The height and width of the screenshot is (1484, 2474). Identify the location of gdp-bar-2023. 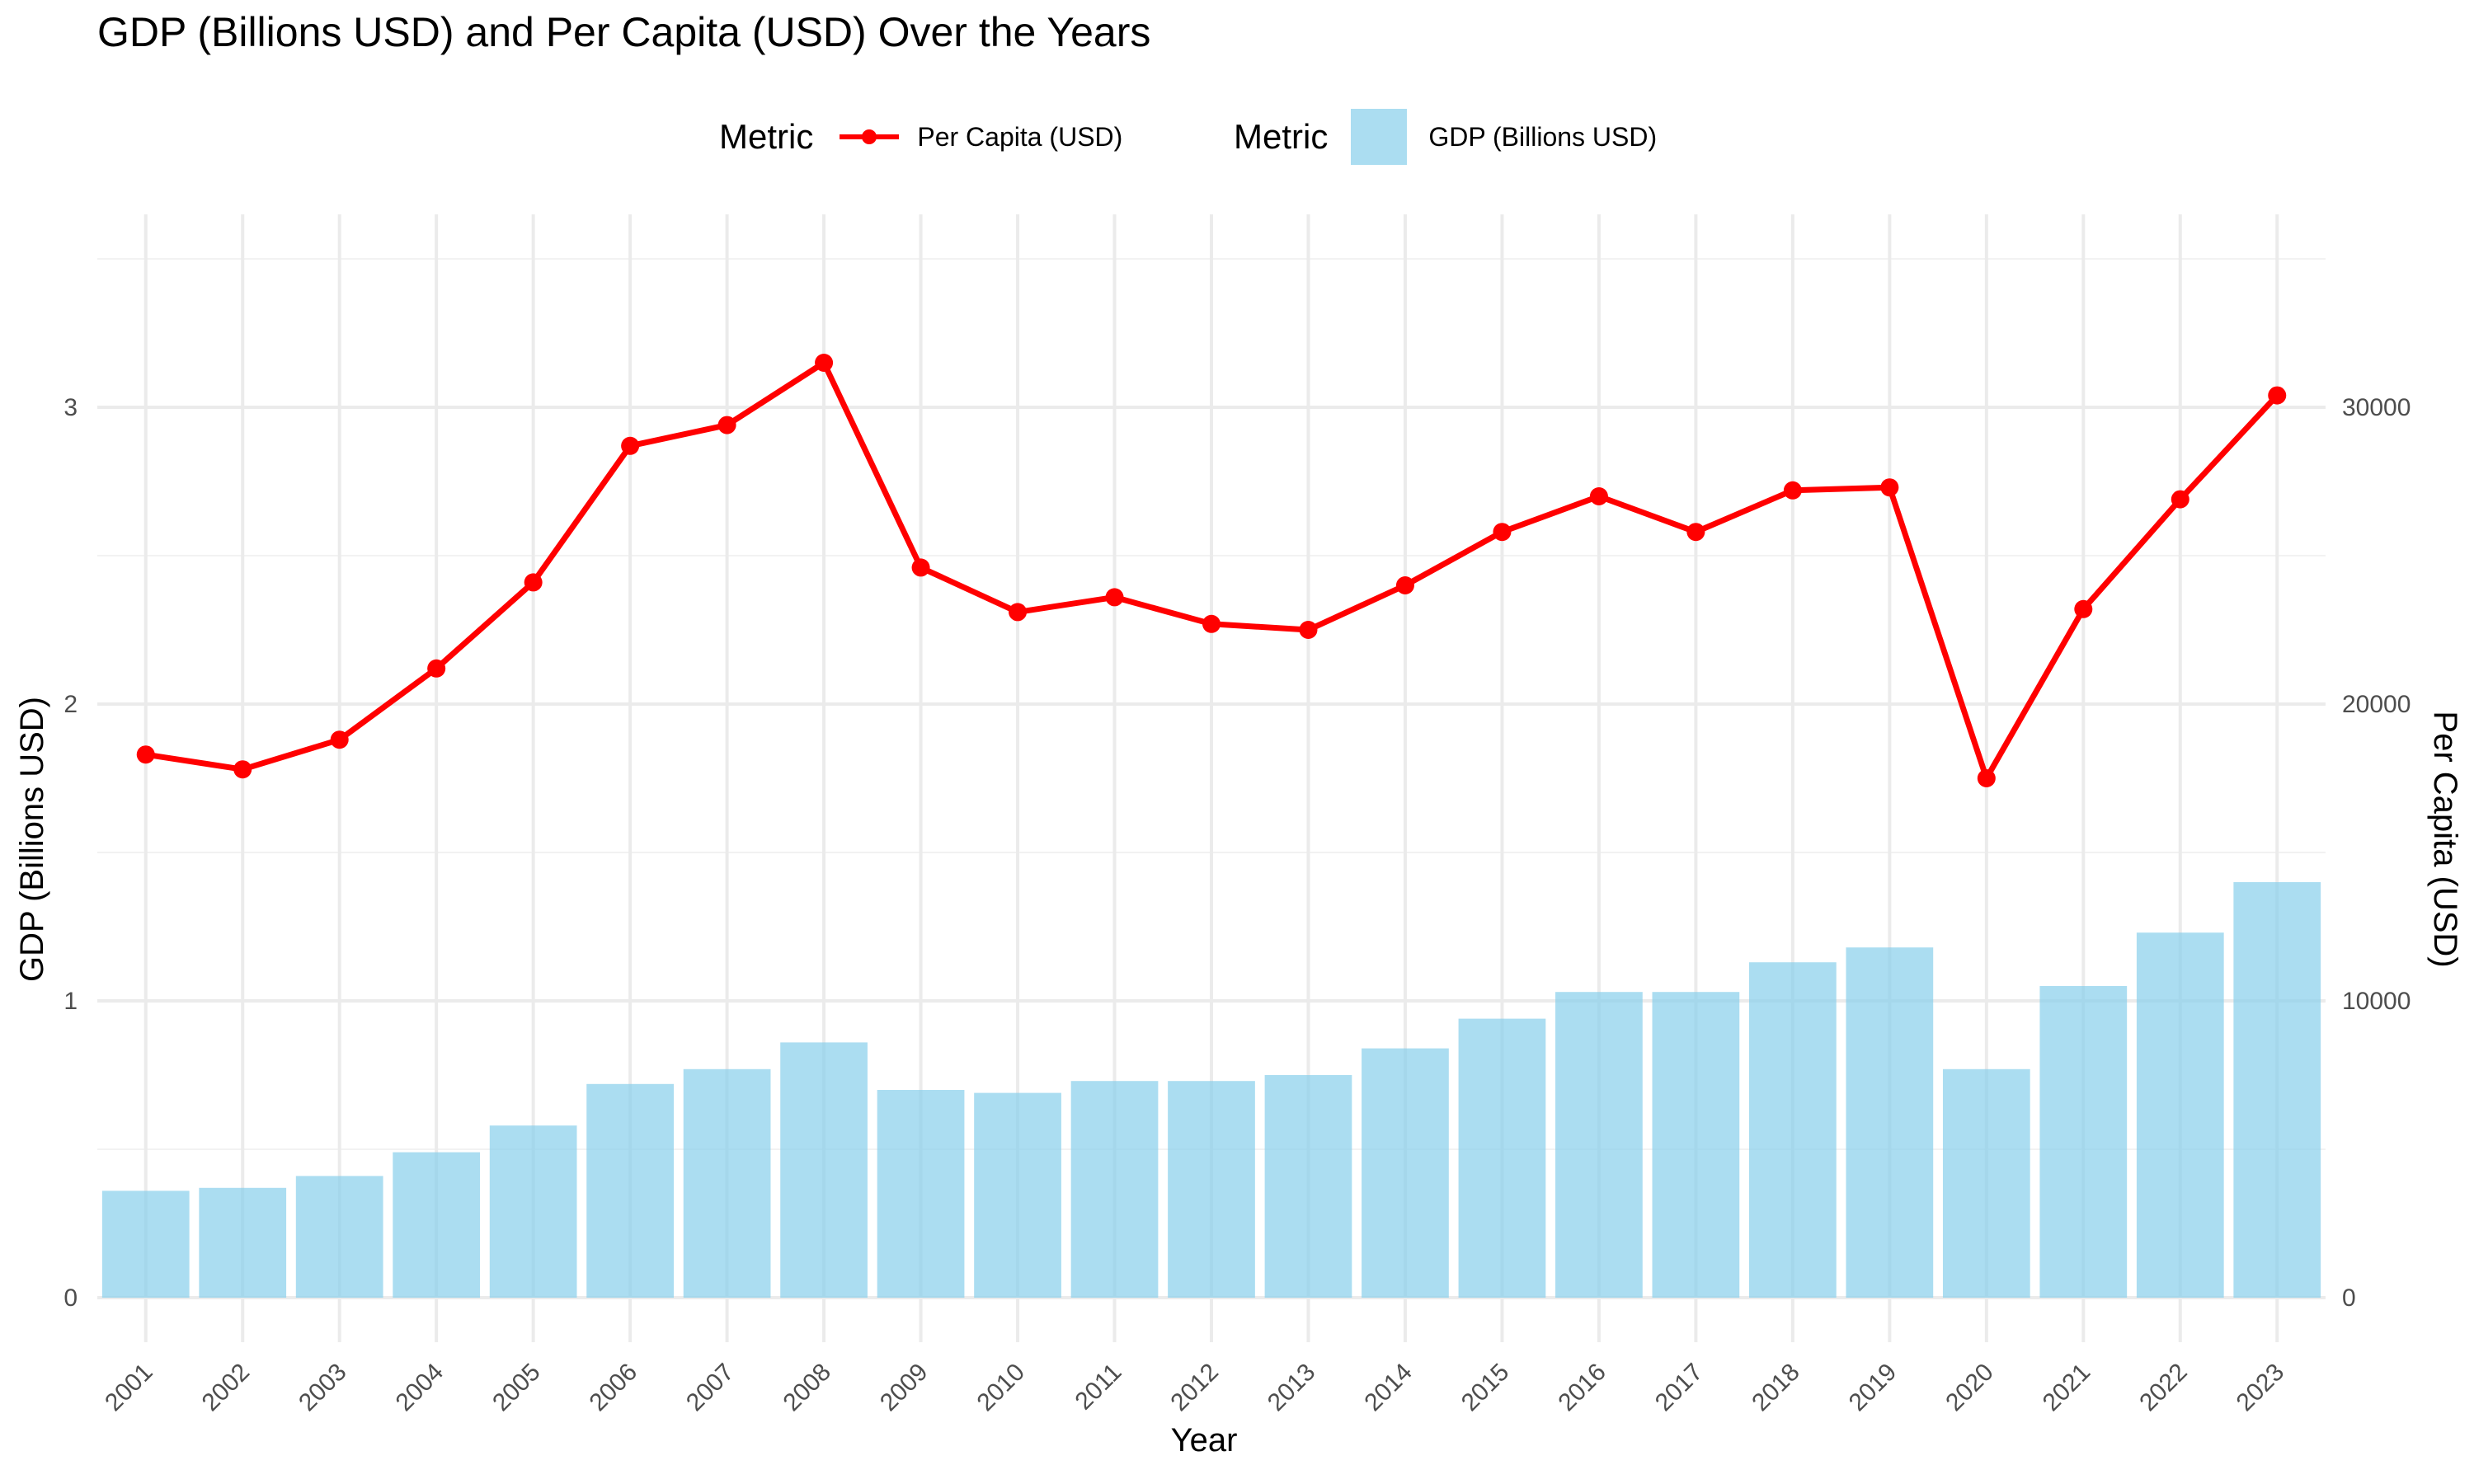
(2277, 1090).